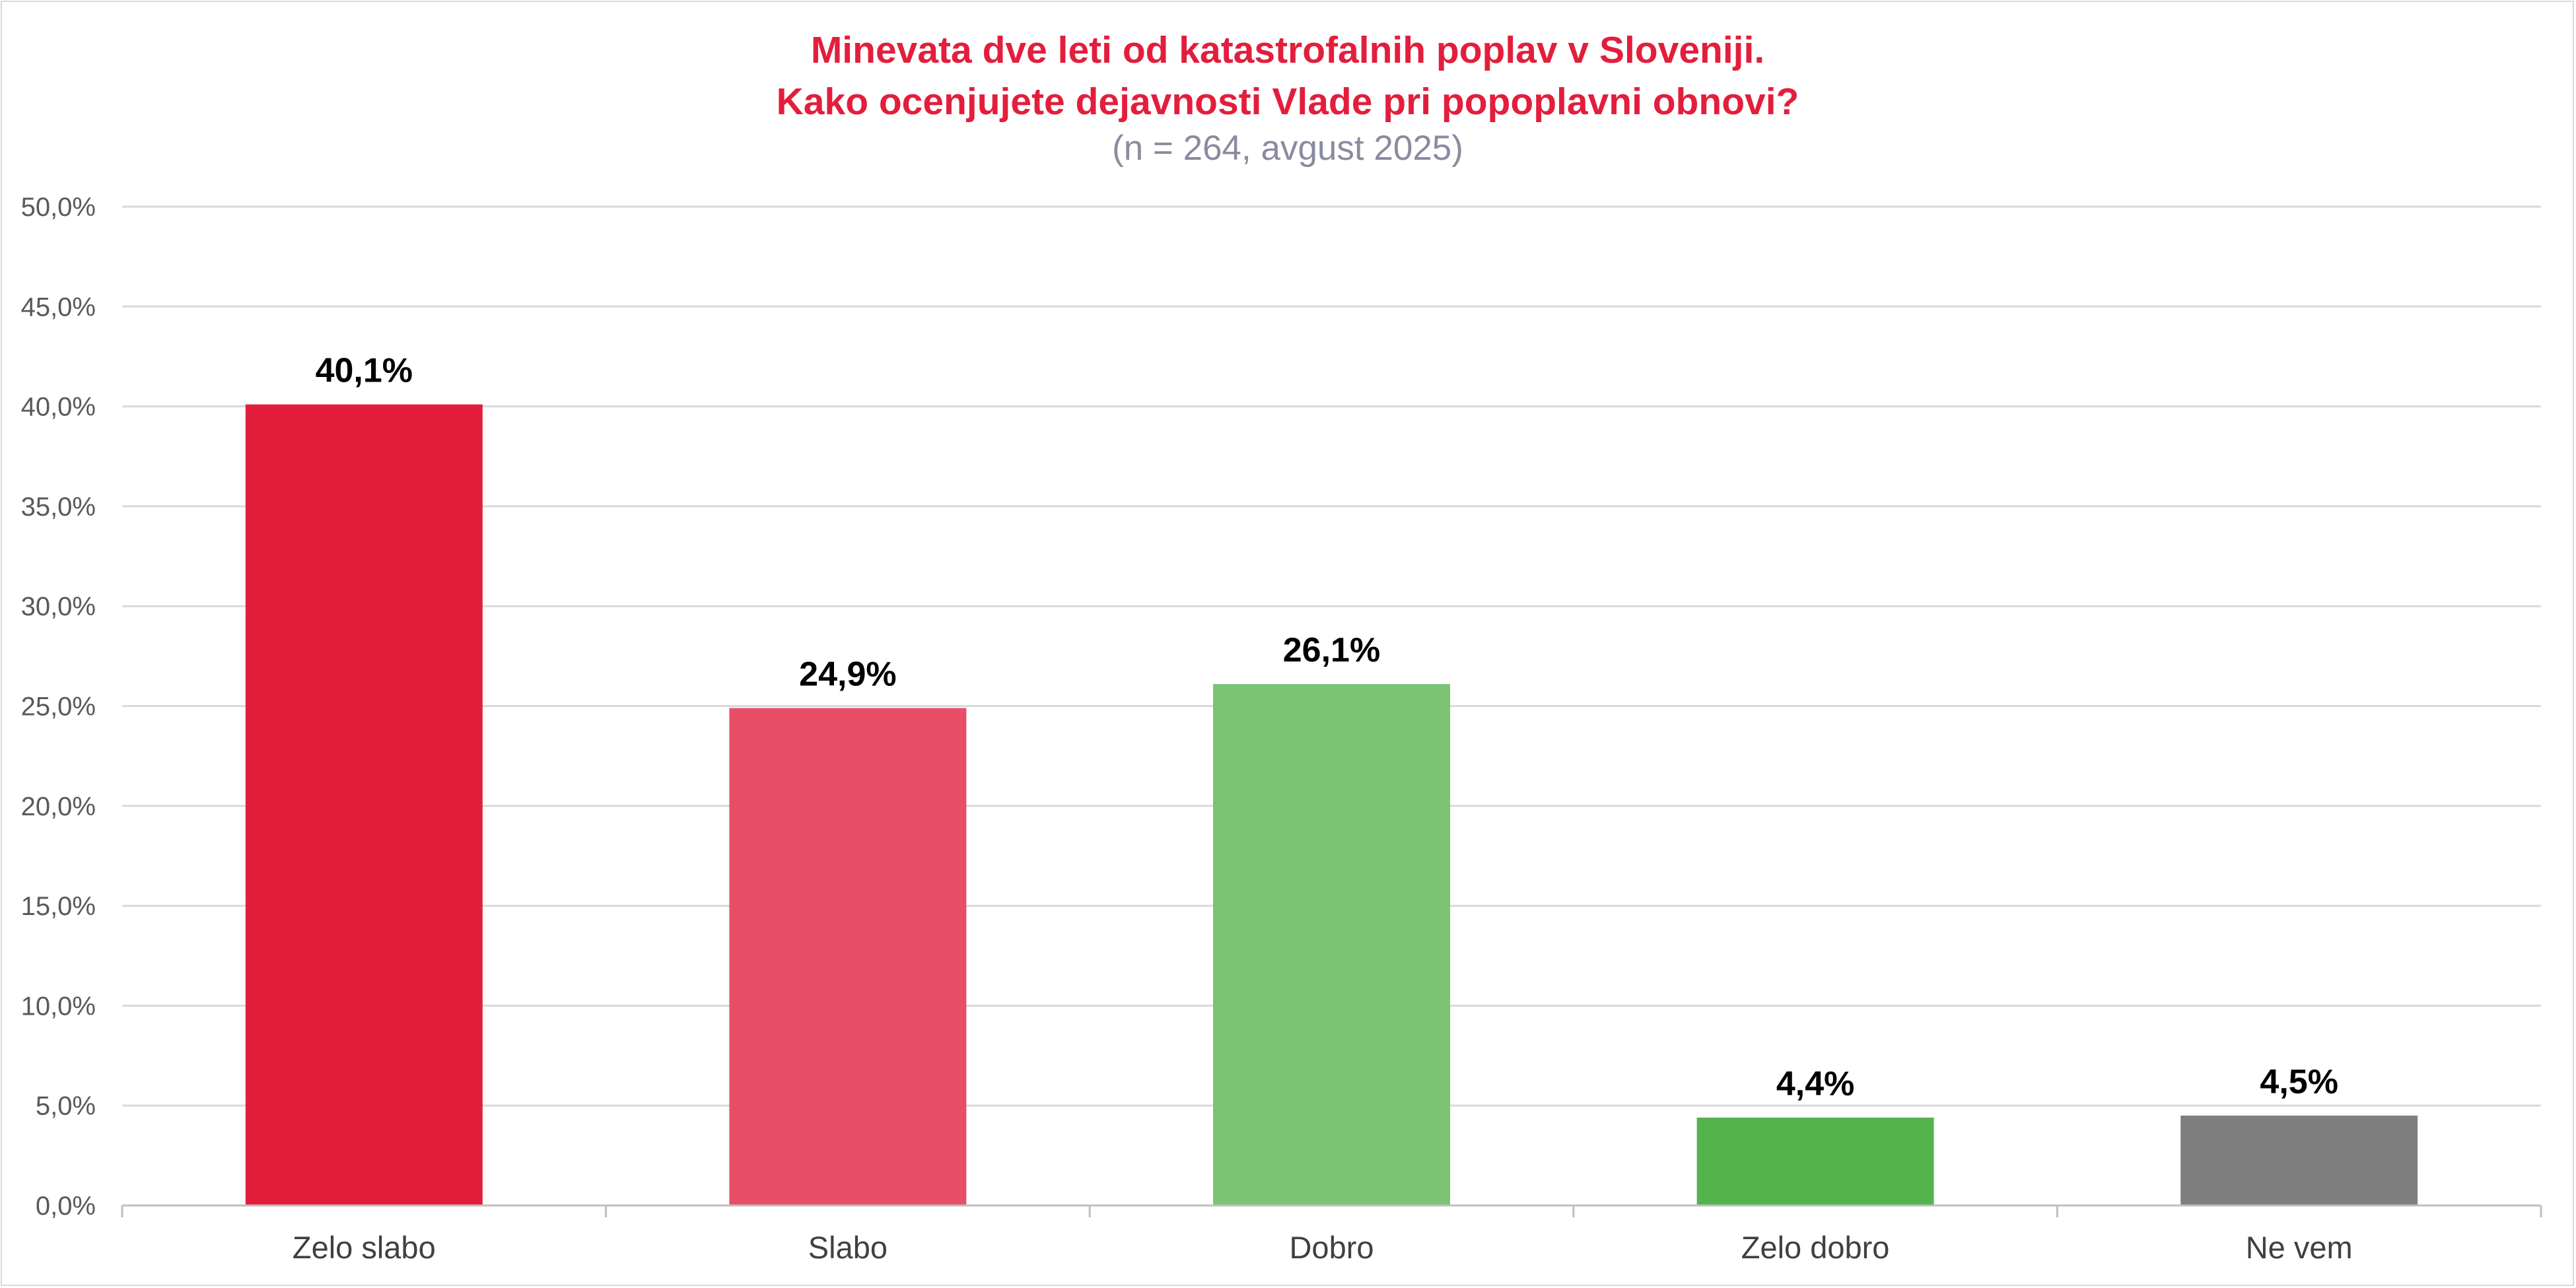 This screenshot has height=1288, width=2576. What do you see at coordinates (59, 606) in the screenshot?
I see `y-tick-label: 30,0%` at bounding box center [59, 606].